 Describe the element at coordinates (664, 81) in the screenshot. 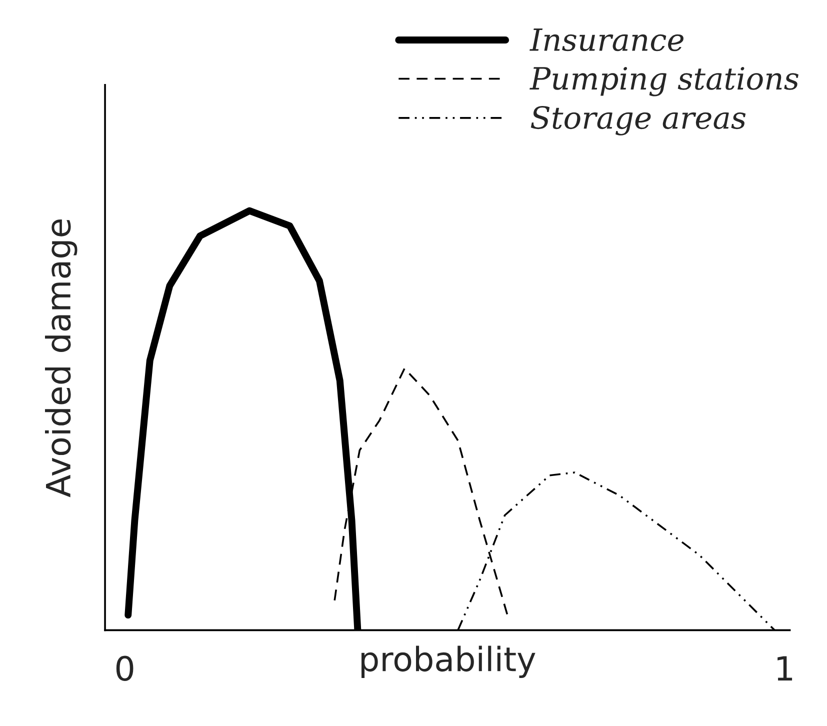

I see `legend-label: Pumping stations` at that location.